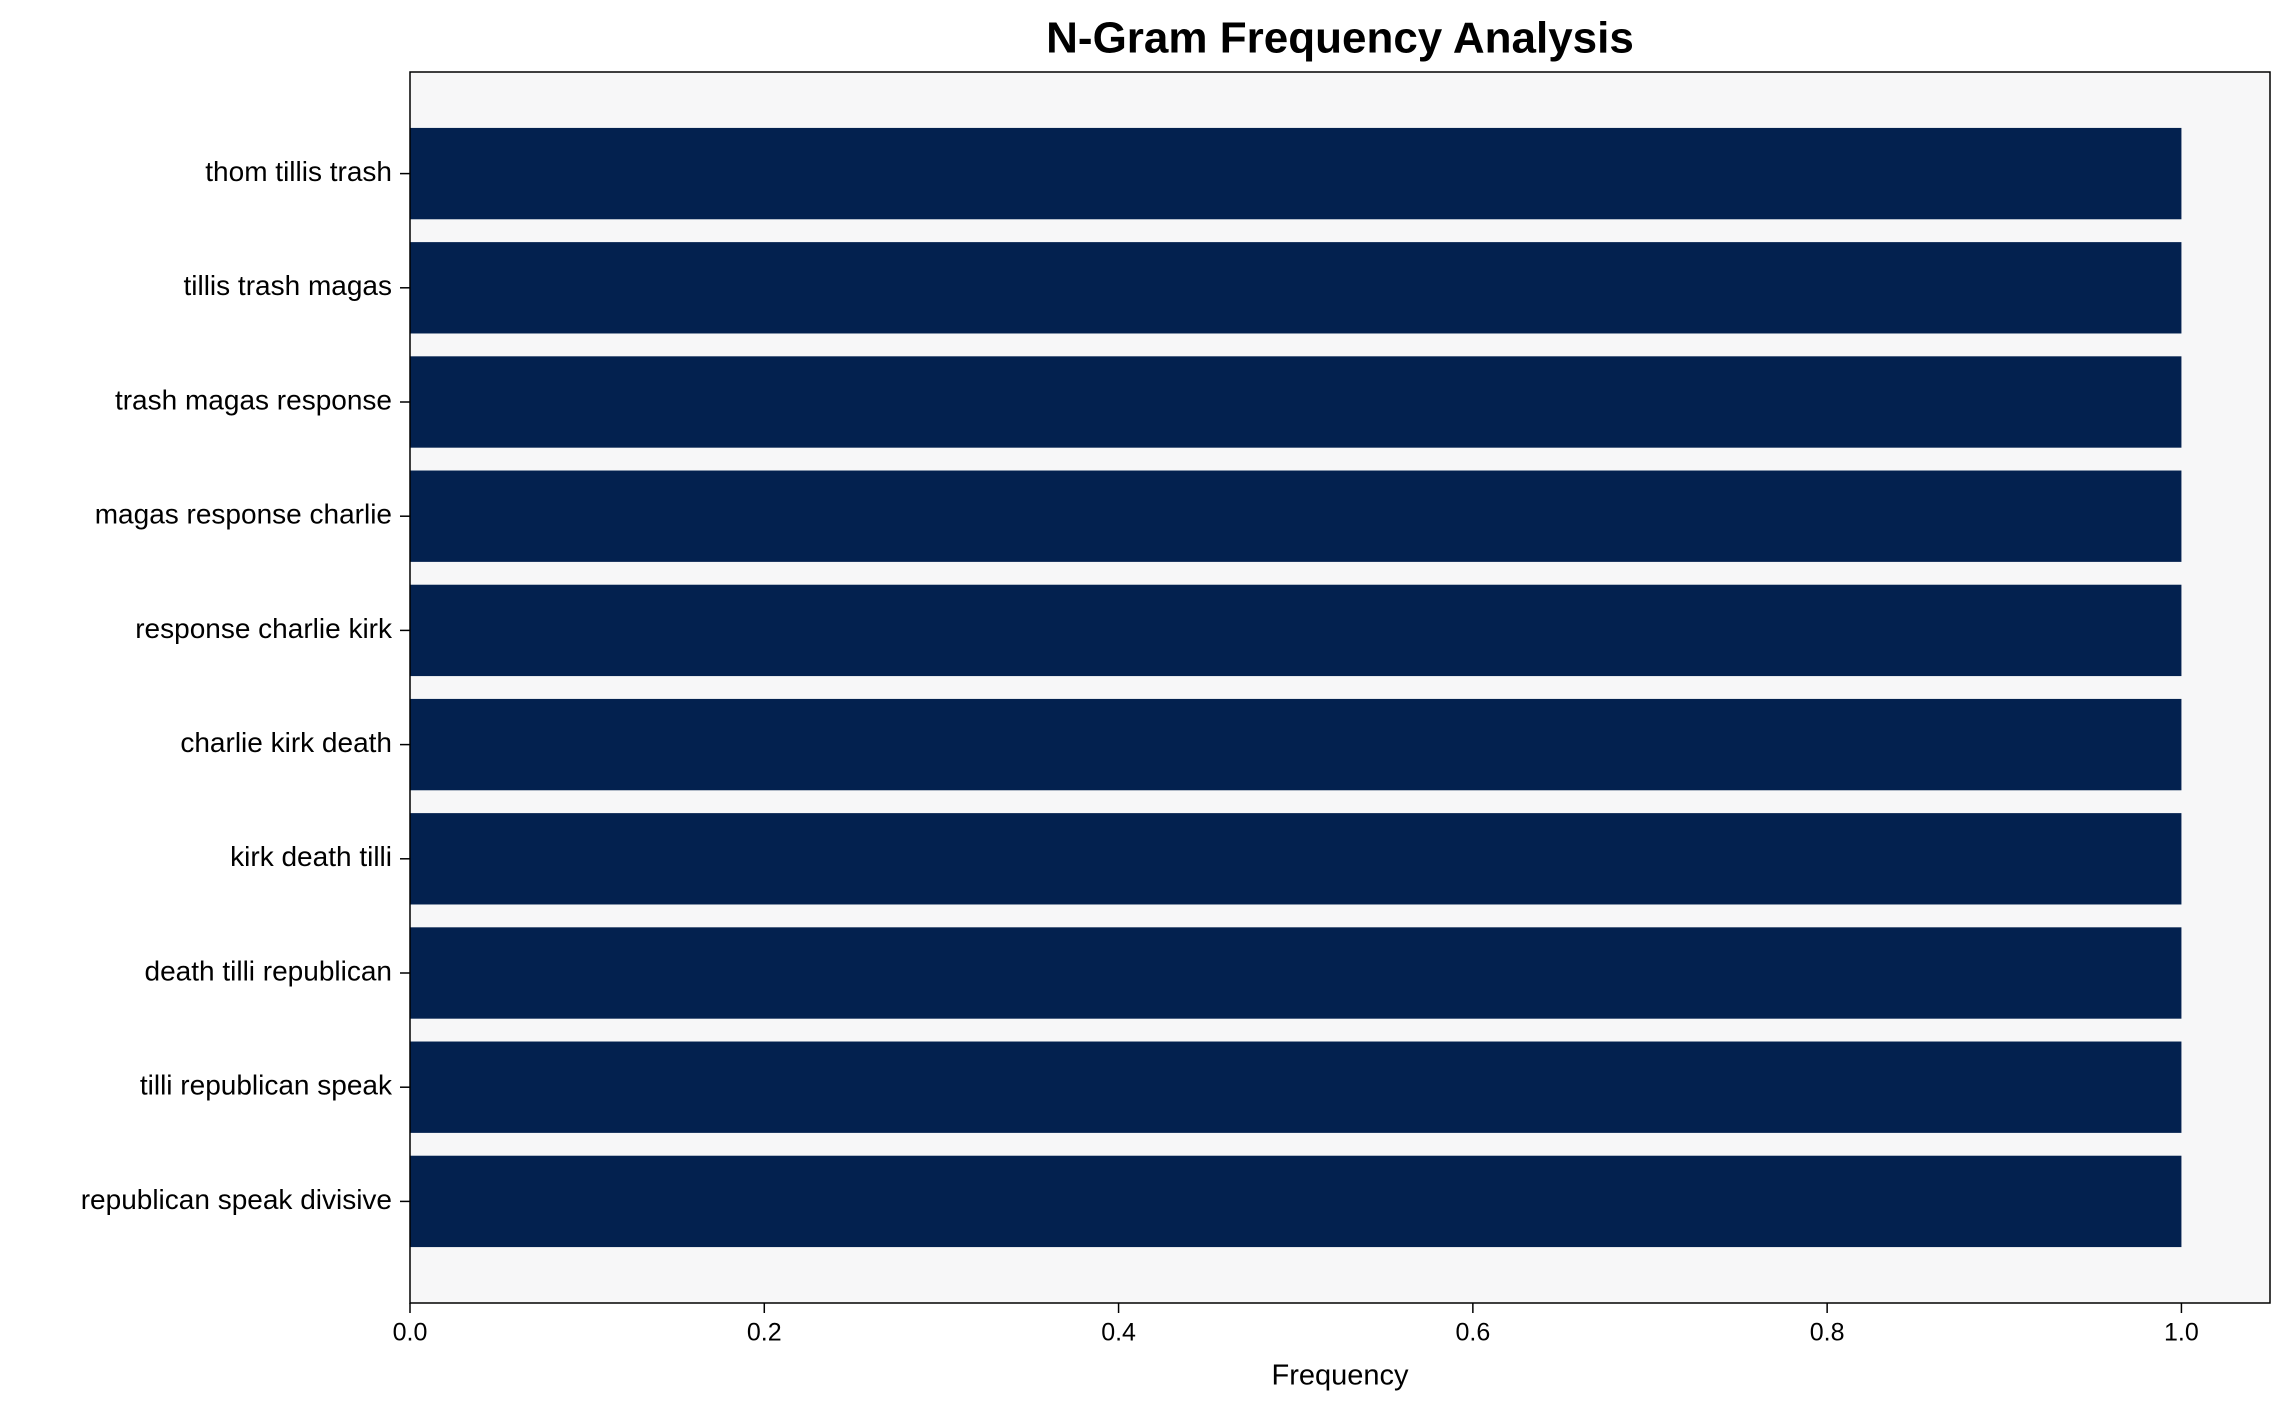  I want to click on y-tick-label: kirk death tilli, so click(311, 856).